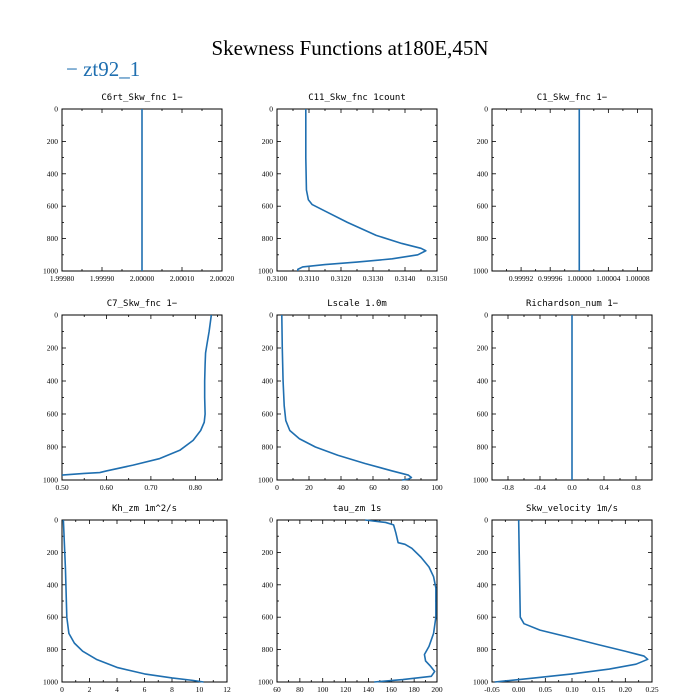 The image size is (700, 700). I want to click on x-tick-label: 4, so click(117, 689).